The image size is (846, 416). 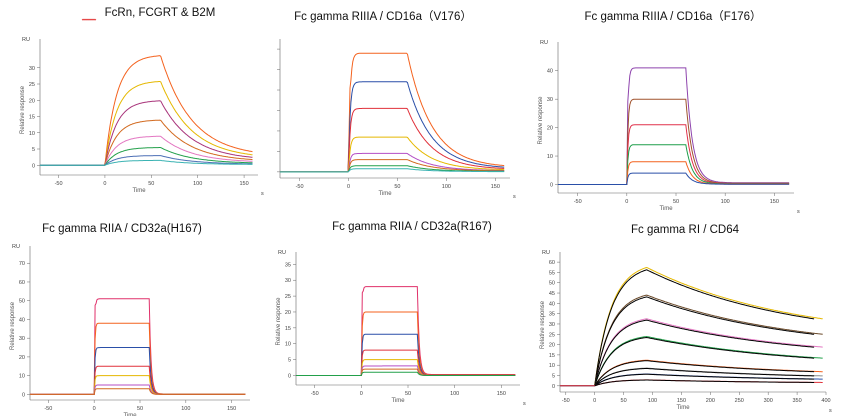 What do you see at coordinates (710, 401) in the screenshot?
I see `x-tick-label: 200` at bounding box center [710, 401].